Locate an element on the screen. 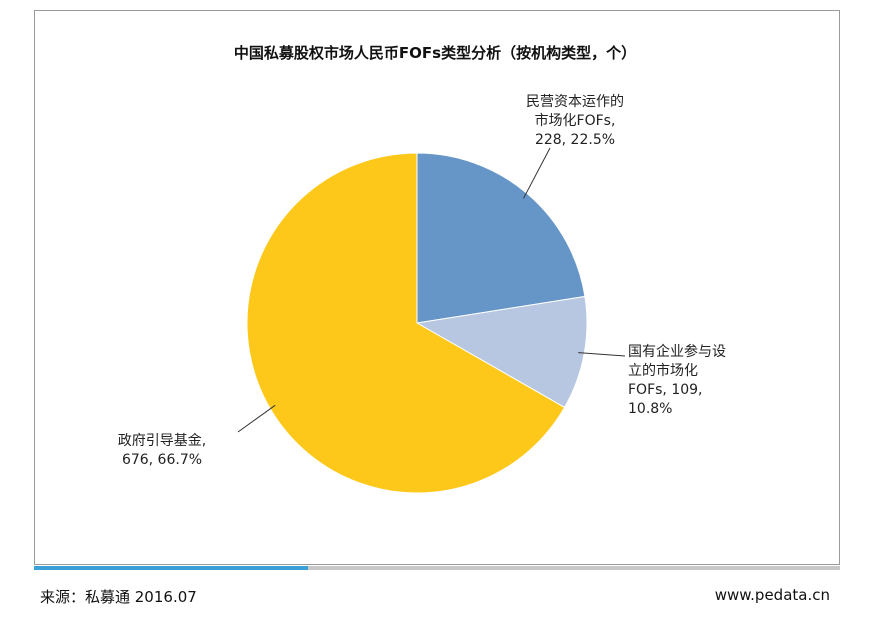 This screenshot has height=637, width=870. slice-label-line: 国有企业参与设 is located at coordinates (677, 352).